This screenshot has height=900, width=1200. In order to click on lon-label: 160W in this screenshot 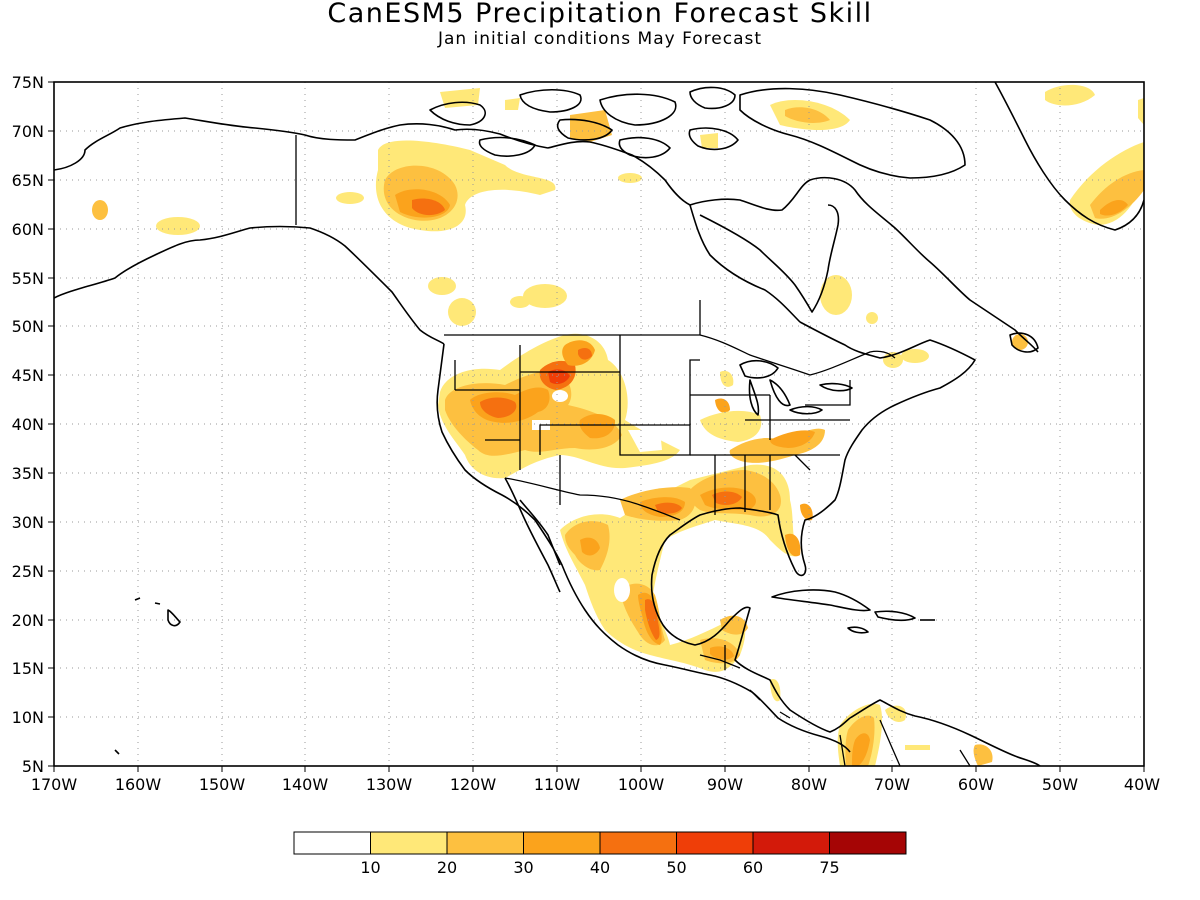, I will do `click(138, 784)`.